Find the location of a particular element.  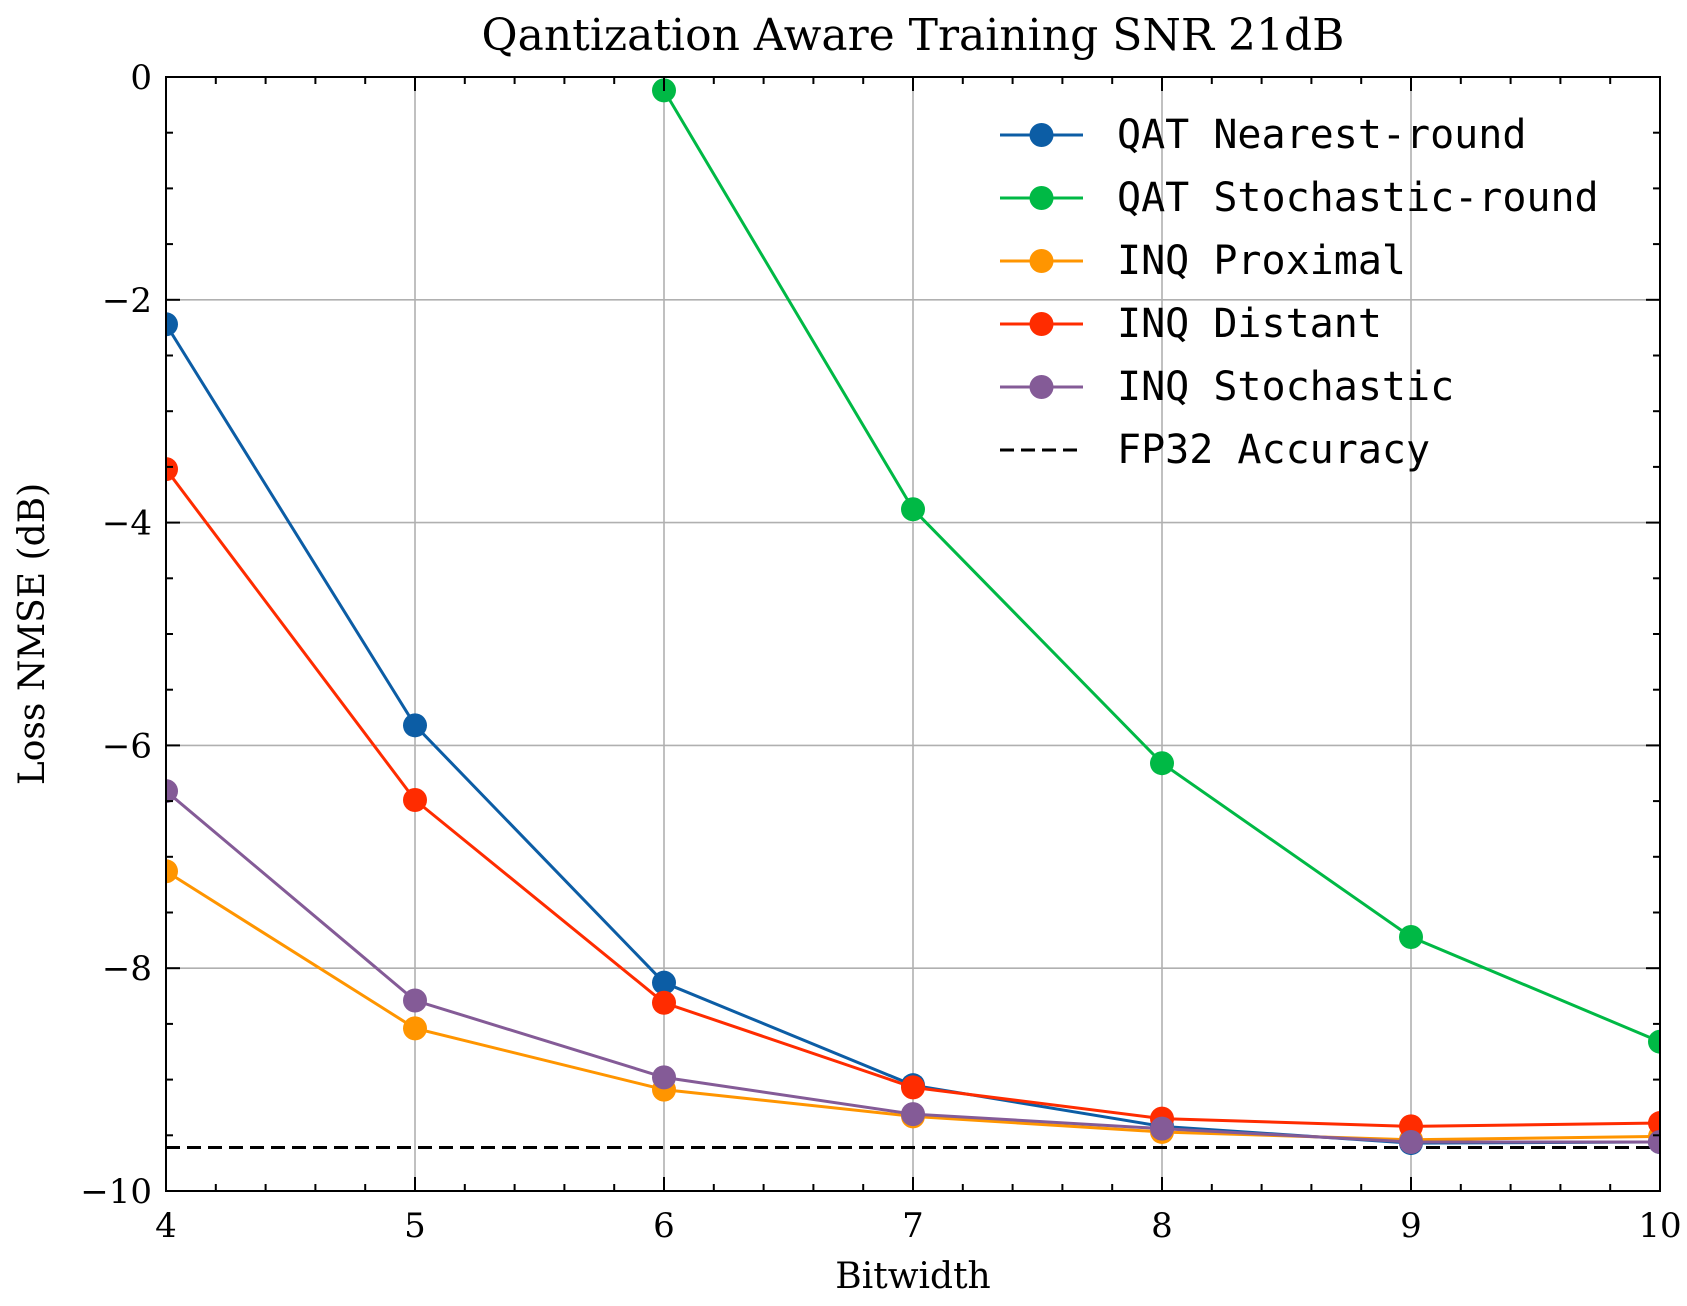

x-tick-label: 5 is located at coordinates (415, 1226).